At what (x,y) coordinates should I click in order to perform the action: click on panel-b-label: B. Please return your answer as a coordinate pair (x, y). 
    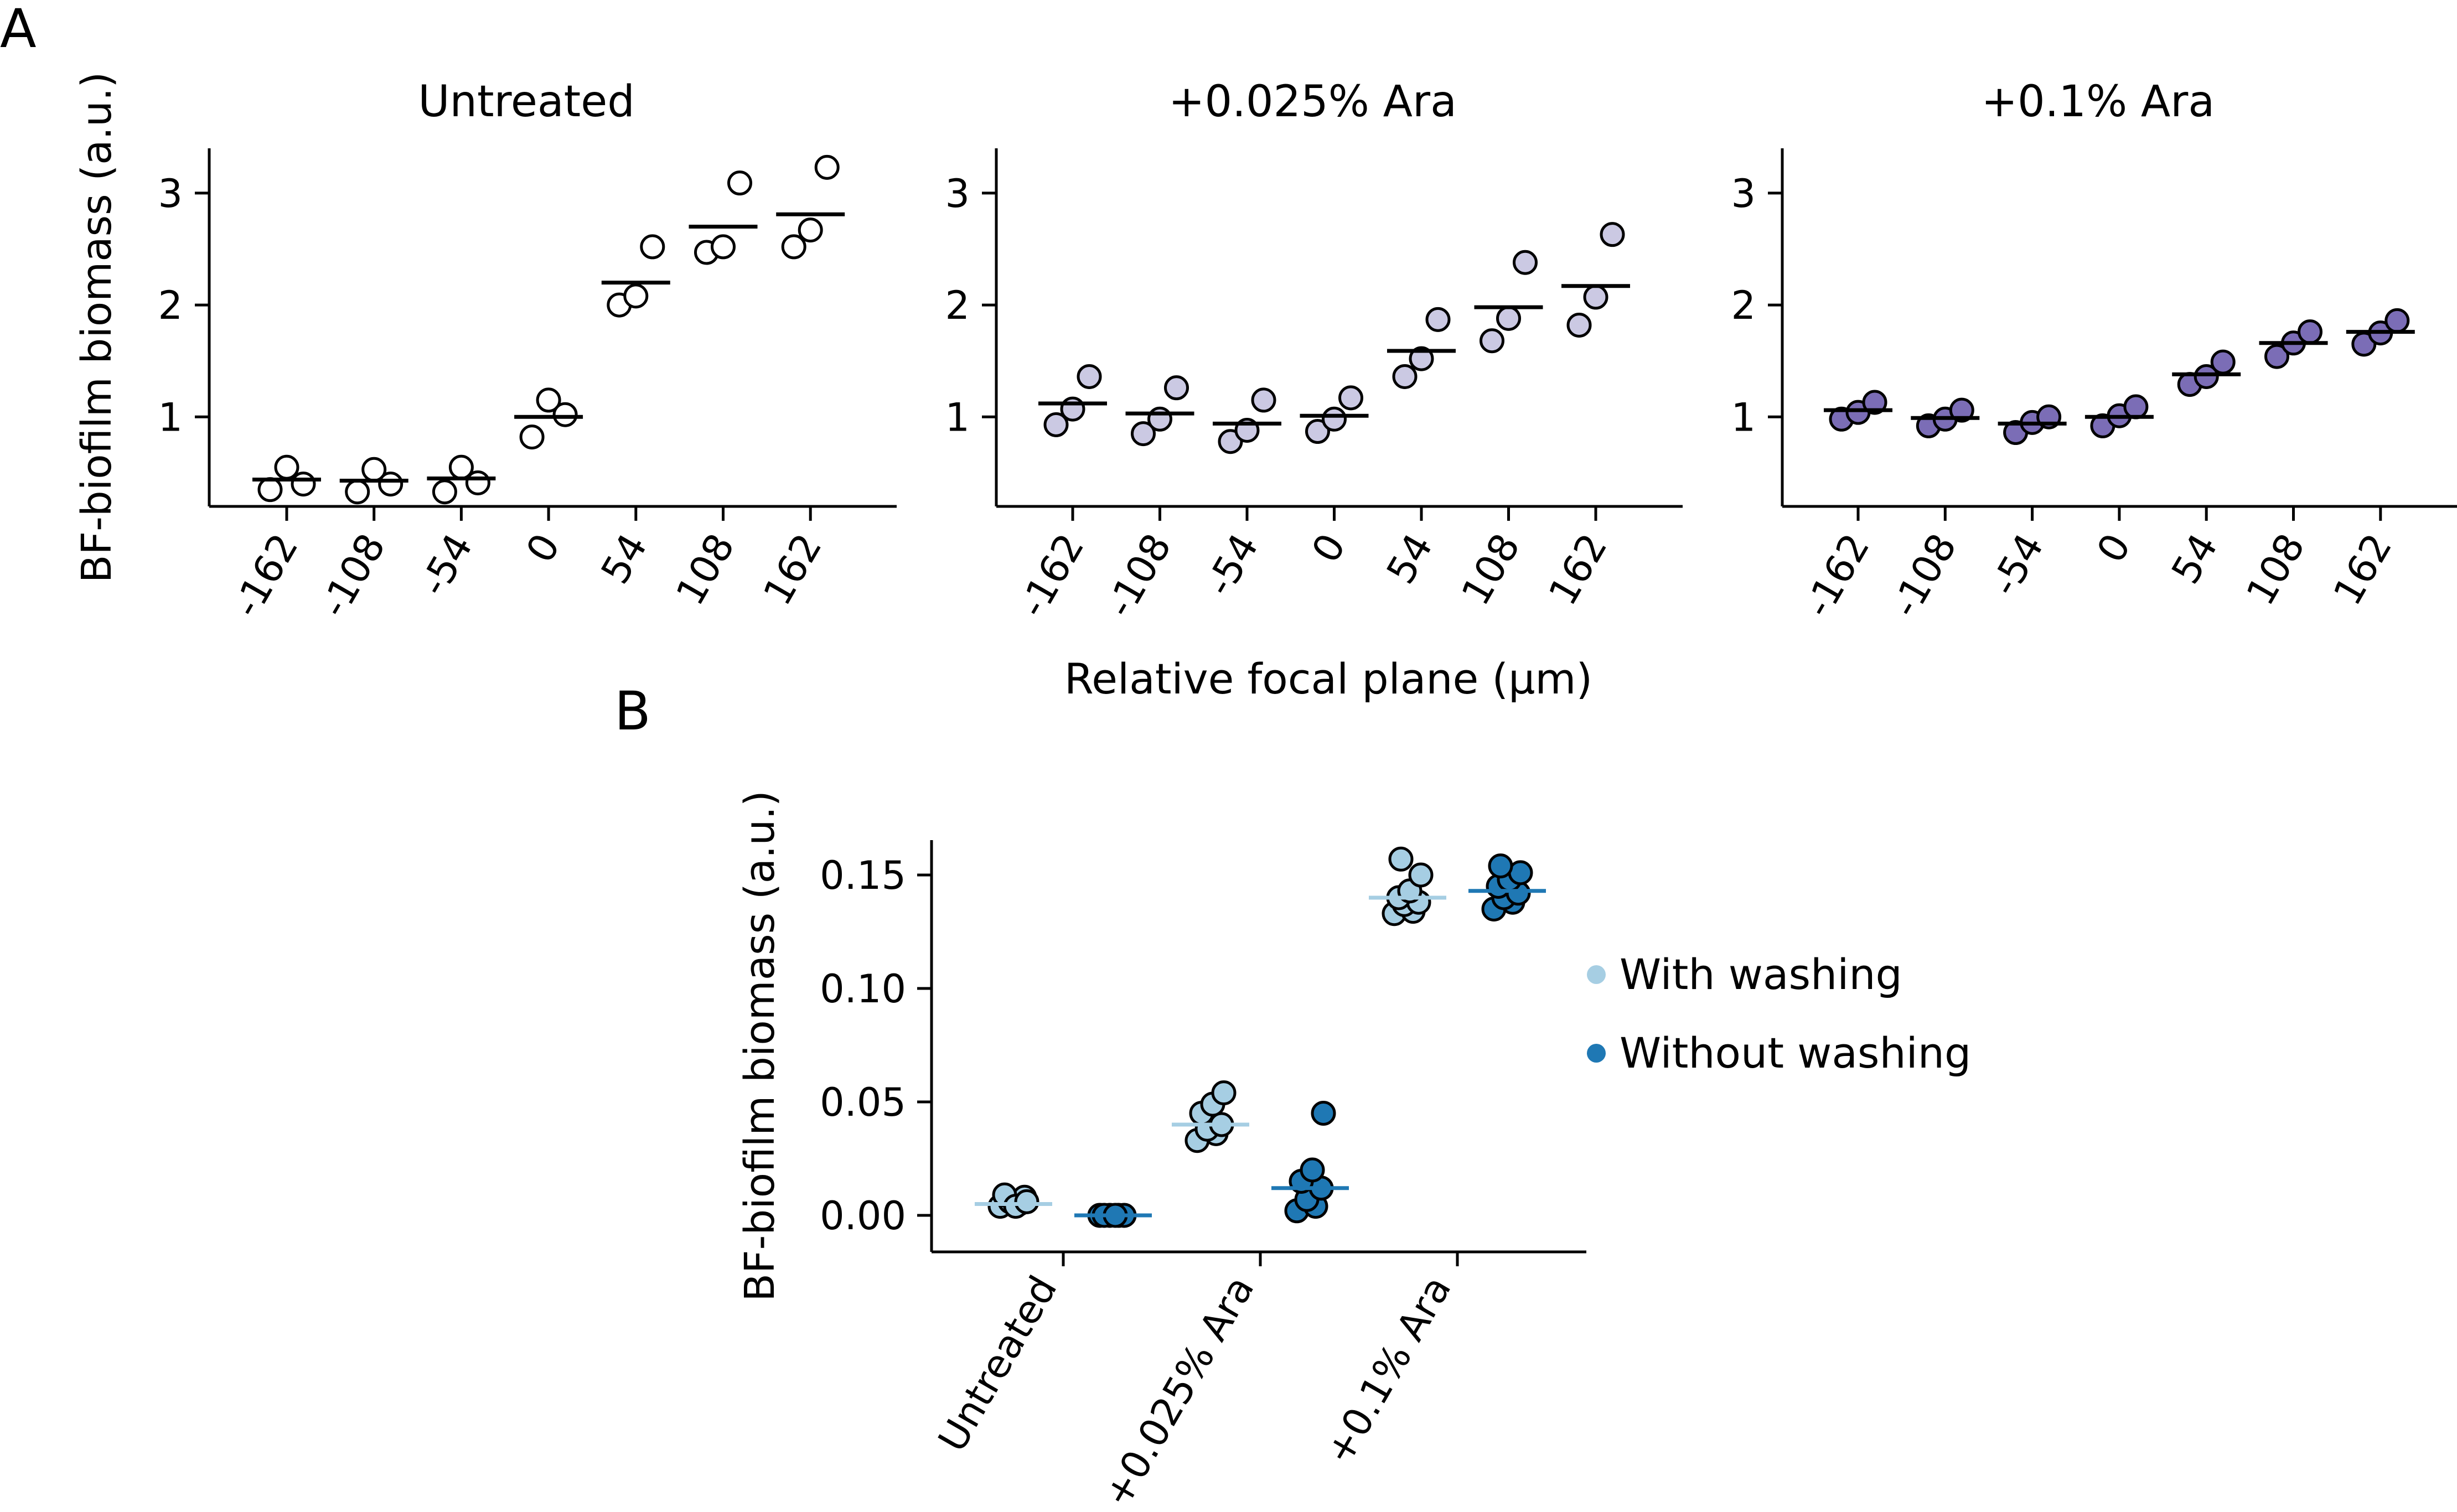
    Looking at the image, I should click on (632, 711).